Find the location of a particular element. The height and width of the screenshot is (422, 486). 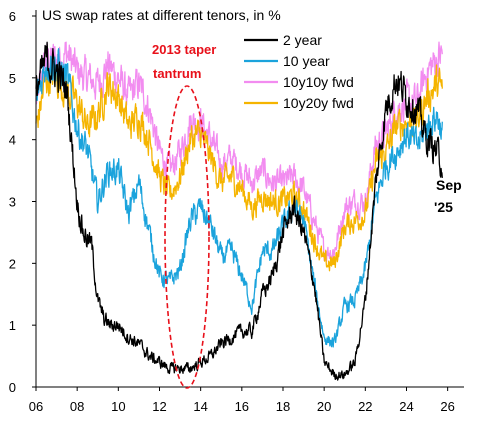

x-tick-label: 06 is located at coordinates (36, 406).